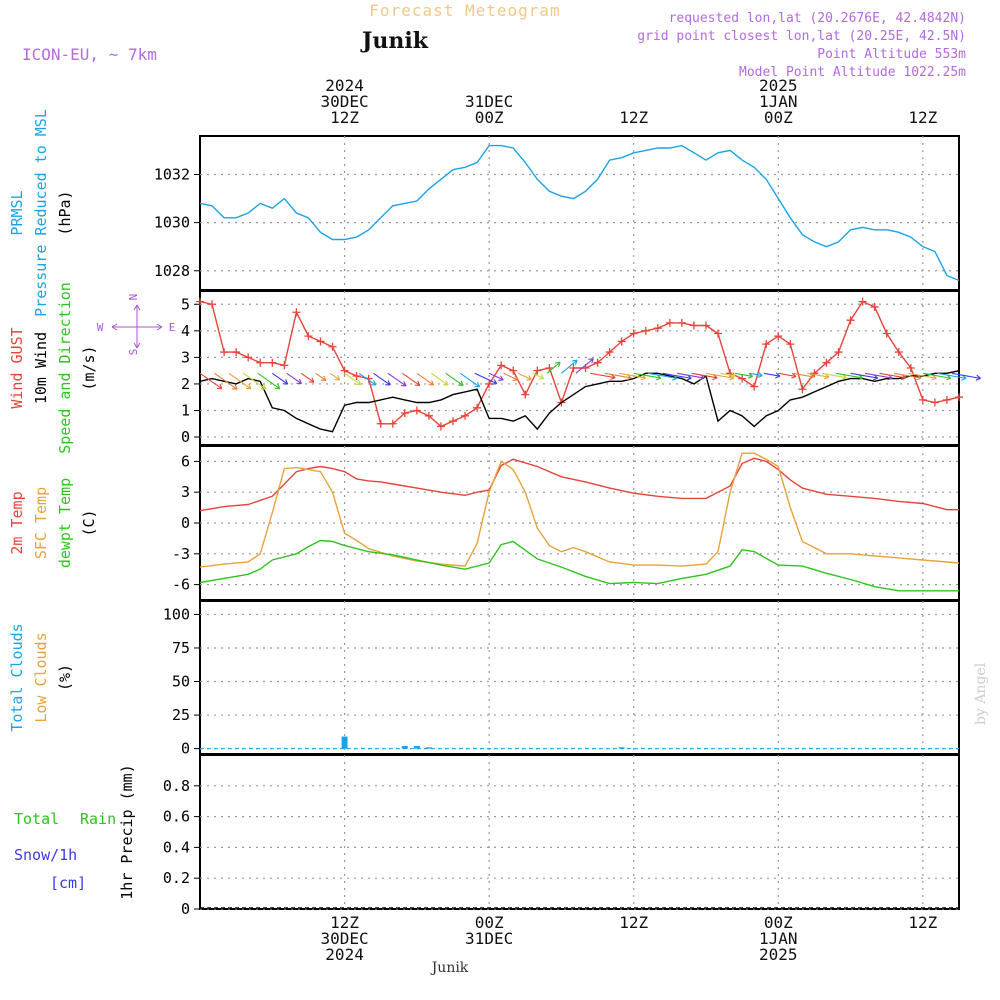  I want to click on y-tick-label: 0.2, so click(176, 878).